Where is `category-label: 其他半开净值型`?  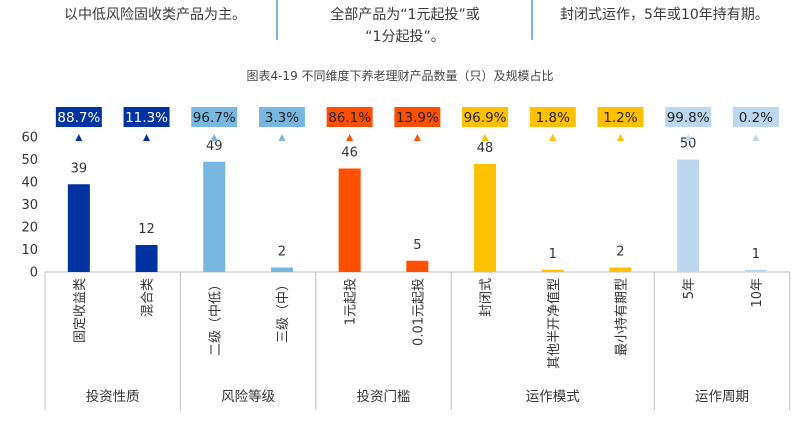 category-label: 其他半开净值型 is located at coordinates (554, 323).